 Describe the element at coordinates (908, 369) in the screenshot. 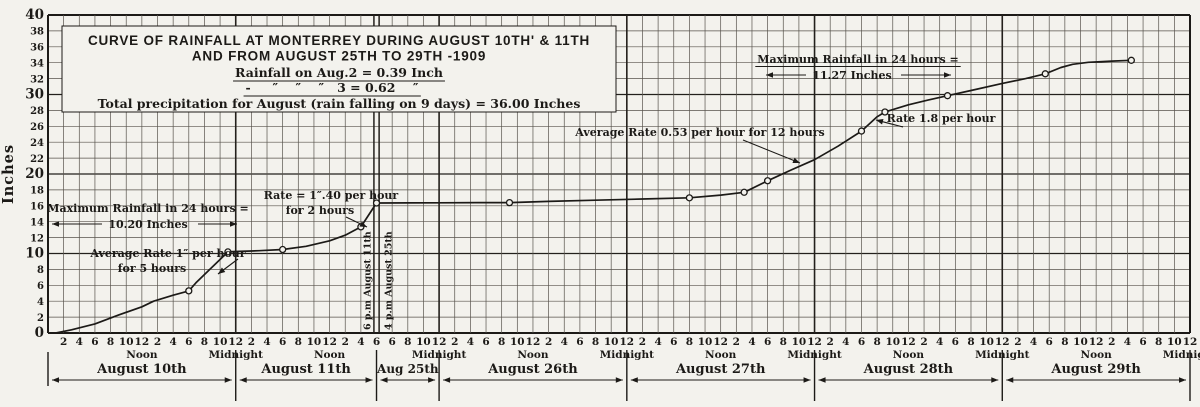

I see `date-label: August 28th` at that location.